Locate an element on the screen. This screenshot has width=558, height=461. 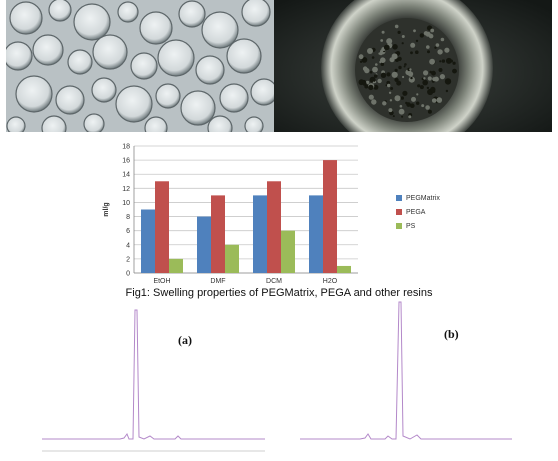
trace-a-label: (a) is located at coordinates (185, 340).